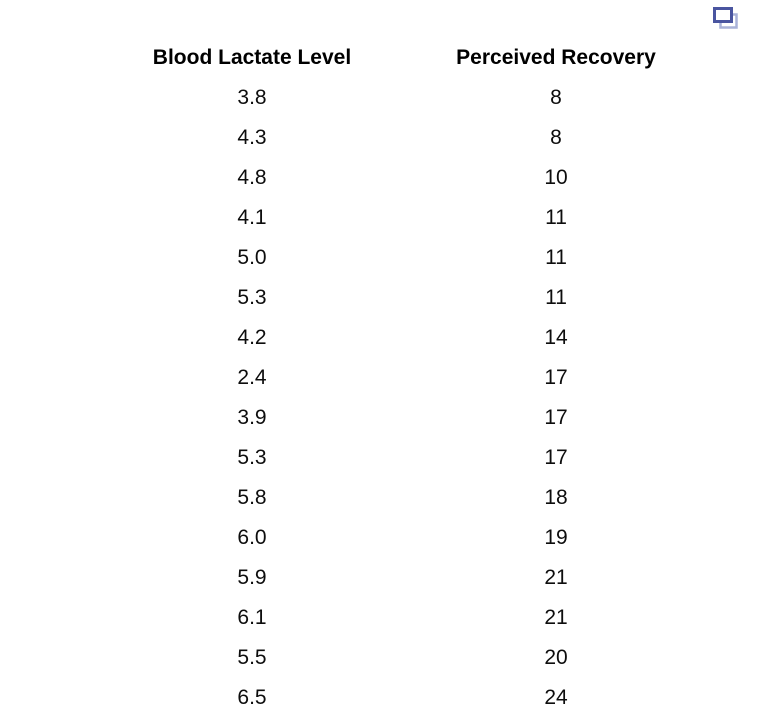 The width and height of the screenshot is (768, 724). What do you see at coordinates (556, 177) in the screenshot?
I see `table-cell: 10` at bounding box center [556, 177].